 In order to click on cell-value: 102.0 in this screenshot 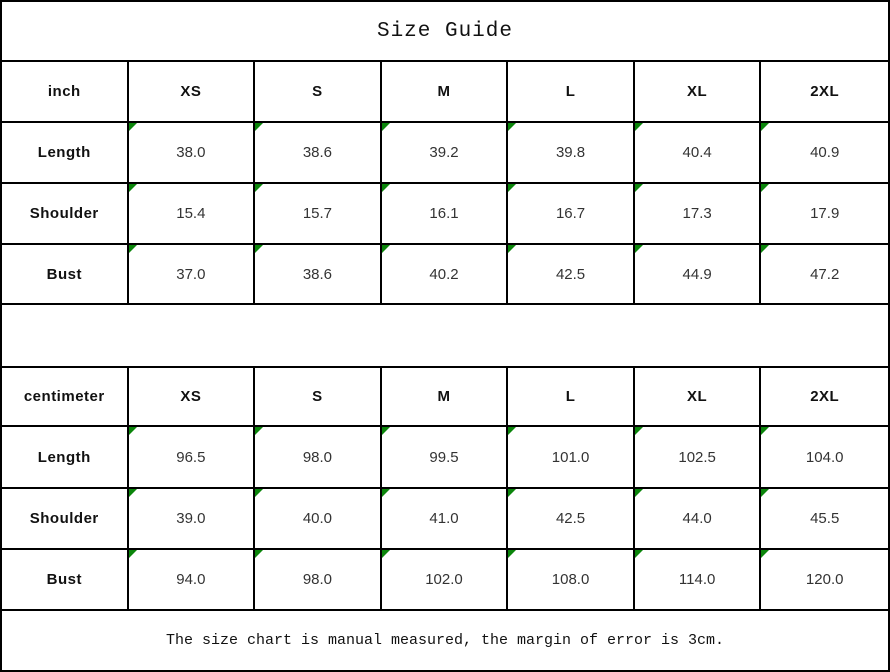, I will do `click(444, 579)`.